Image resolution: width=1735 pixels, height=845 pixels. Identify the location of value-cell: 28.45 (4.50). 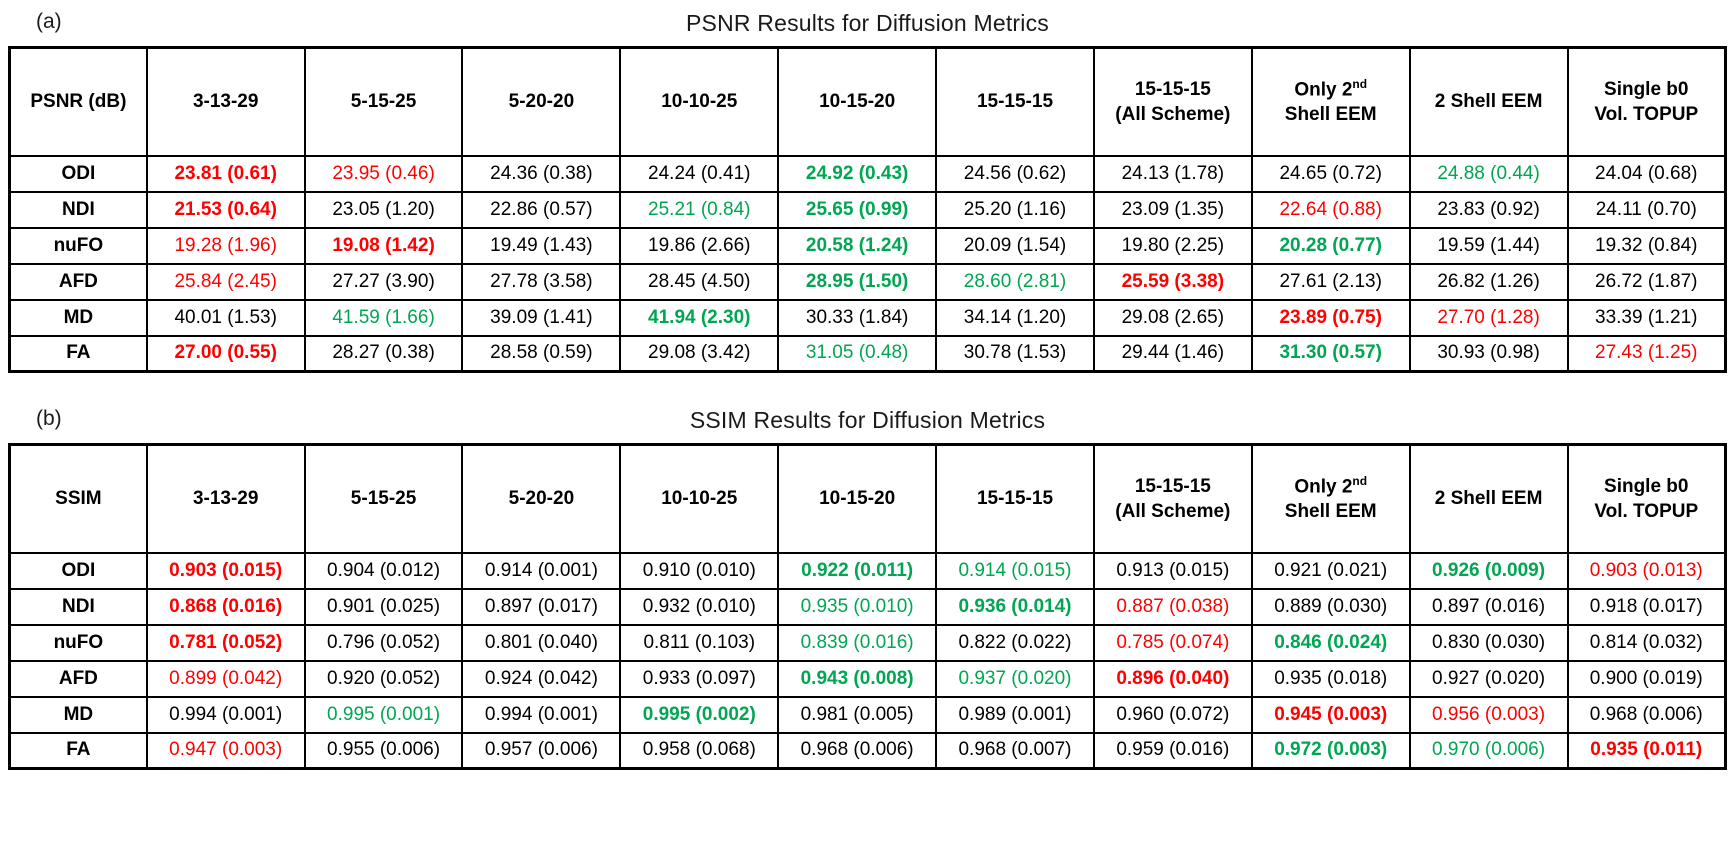
(699, 281).